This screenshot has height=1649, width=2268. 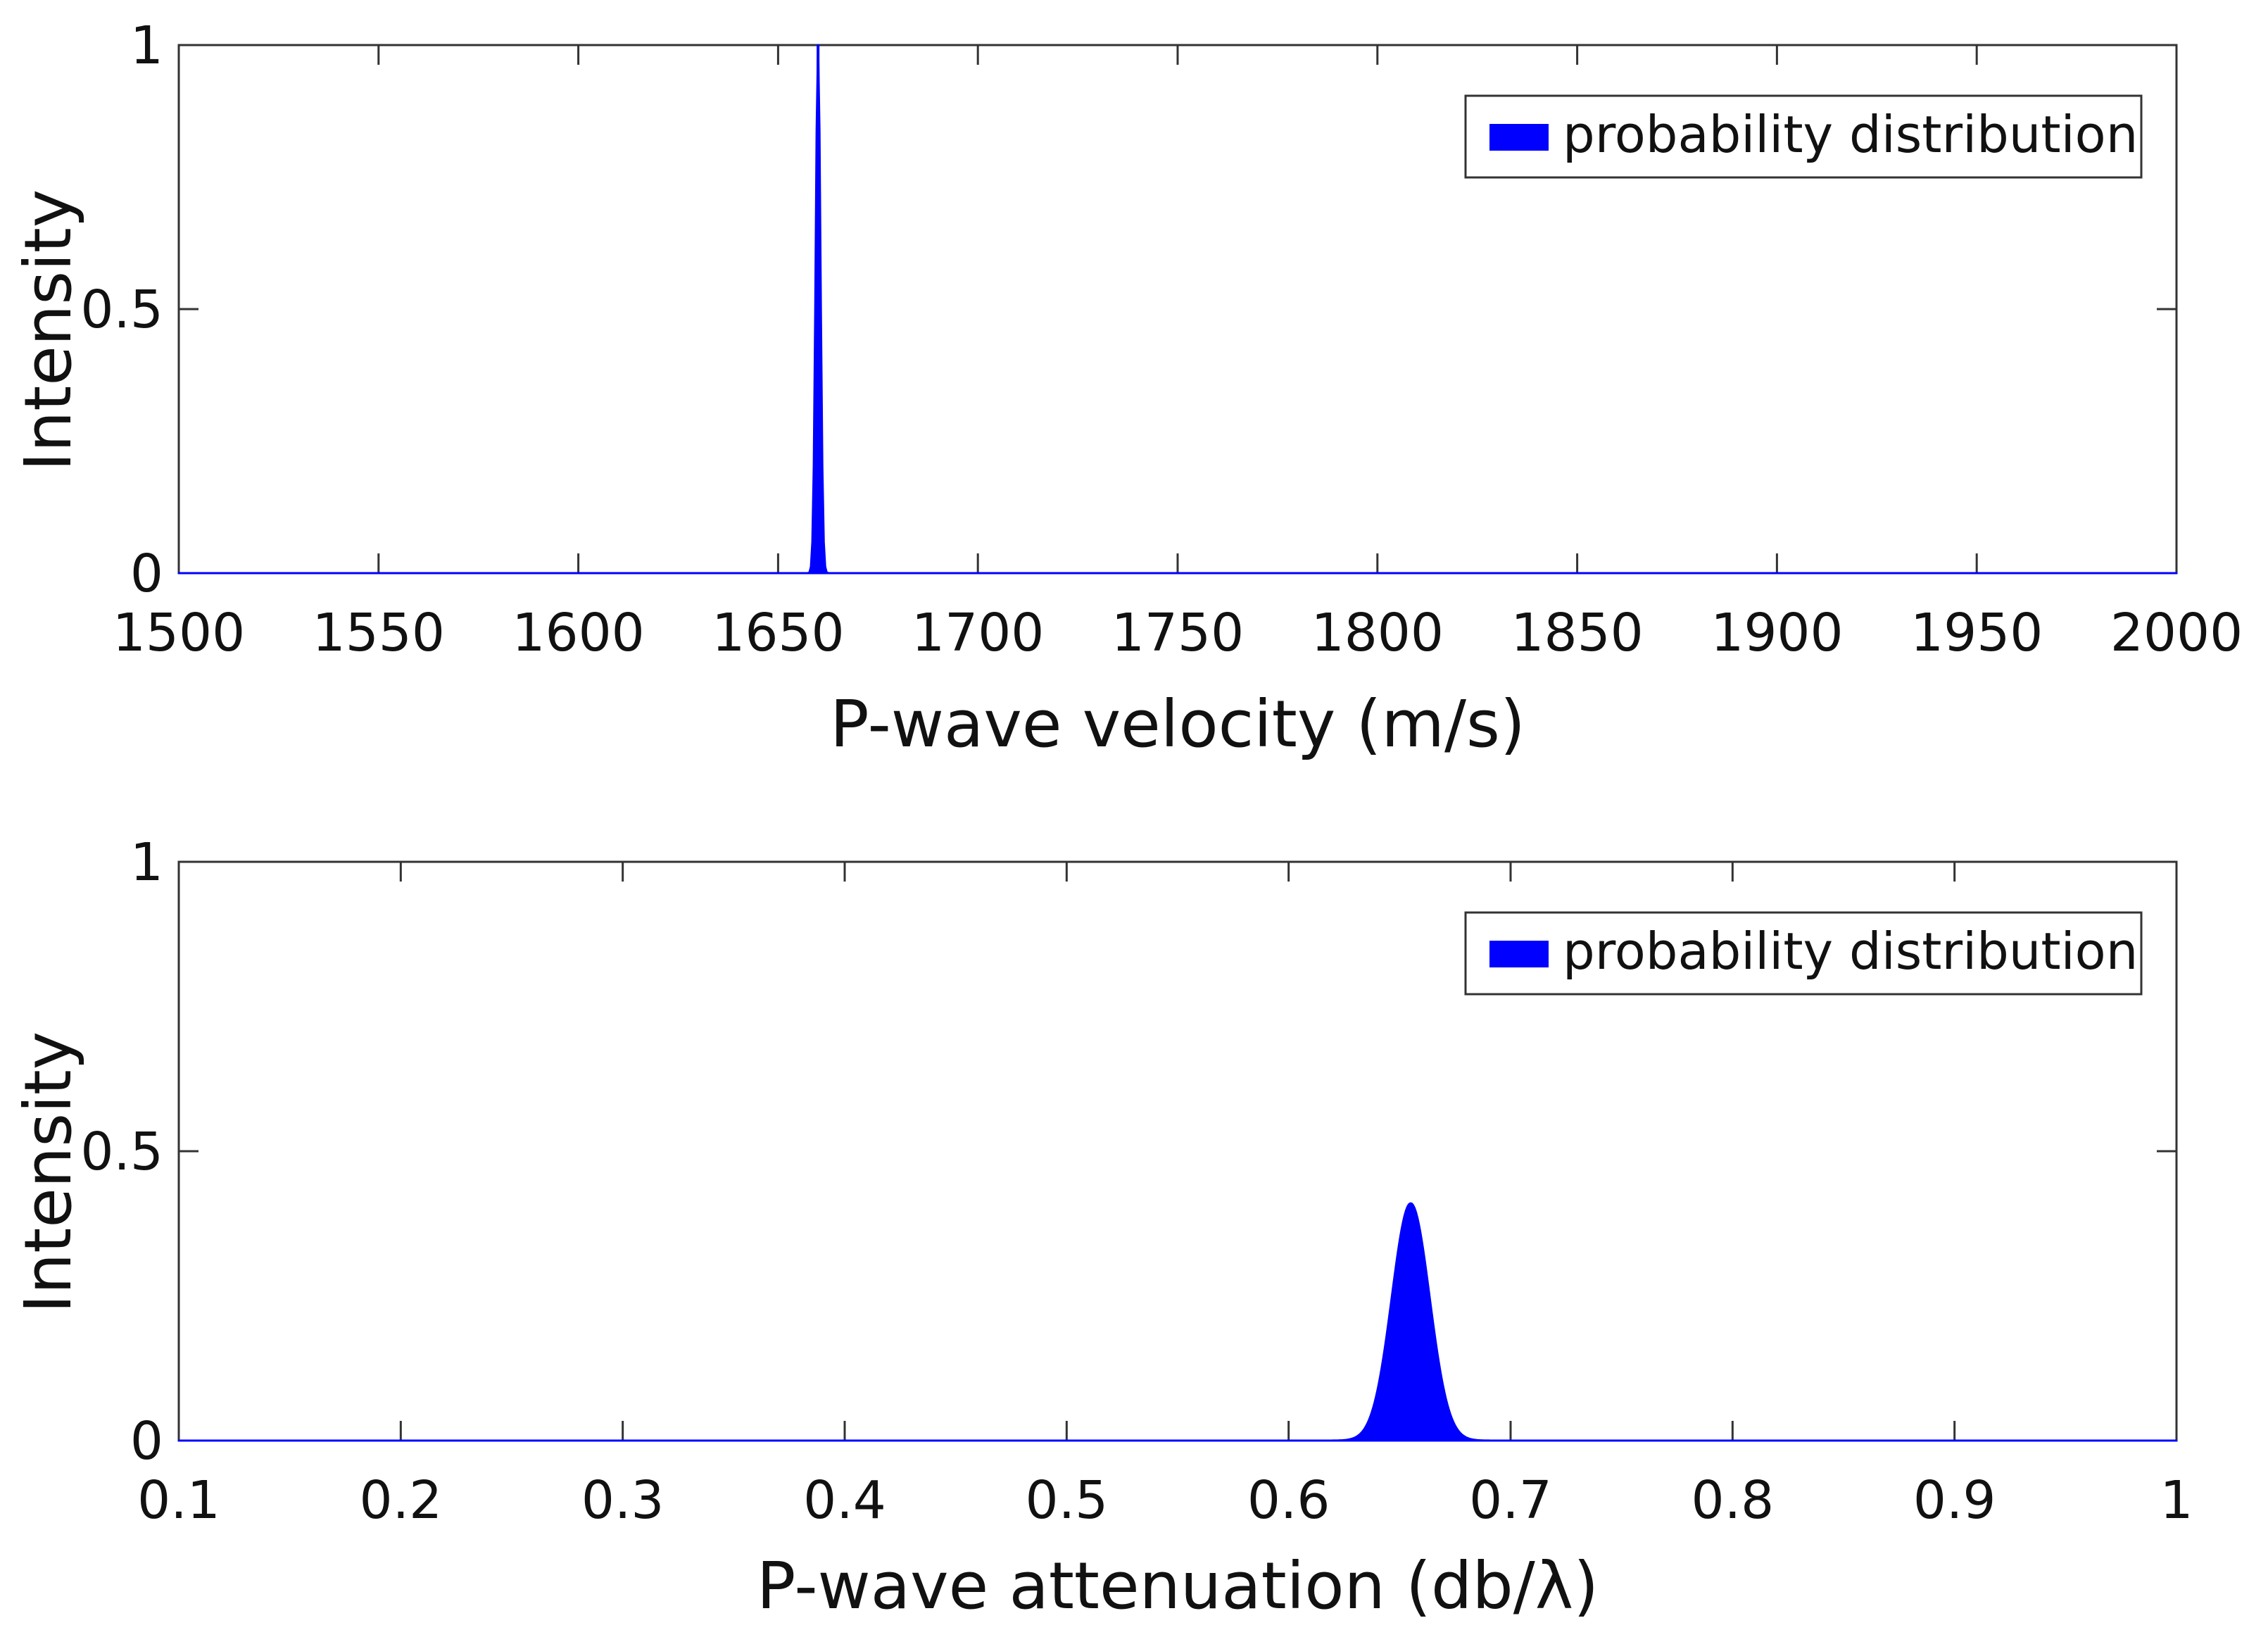 What do you see at coordinates (1732, 1500) in the screenshot?
I see `x-tick-label: 0.8` at bounding box center [1732, 1500].